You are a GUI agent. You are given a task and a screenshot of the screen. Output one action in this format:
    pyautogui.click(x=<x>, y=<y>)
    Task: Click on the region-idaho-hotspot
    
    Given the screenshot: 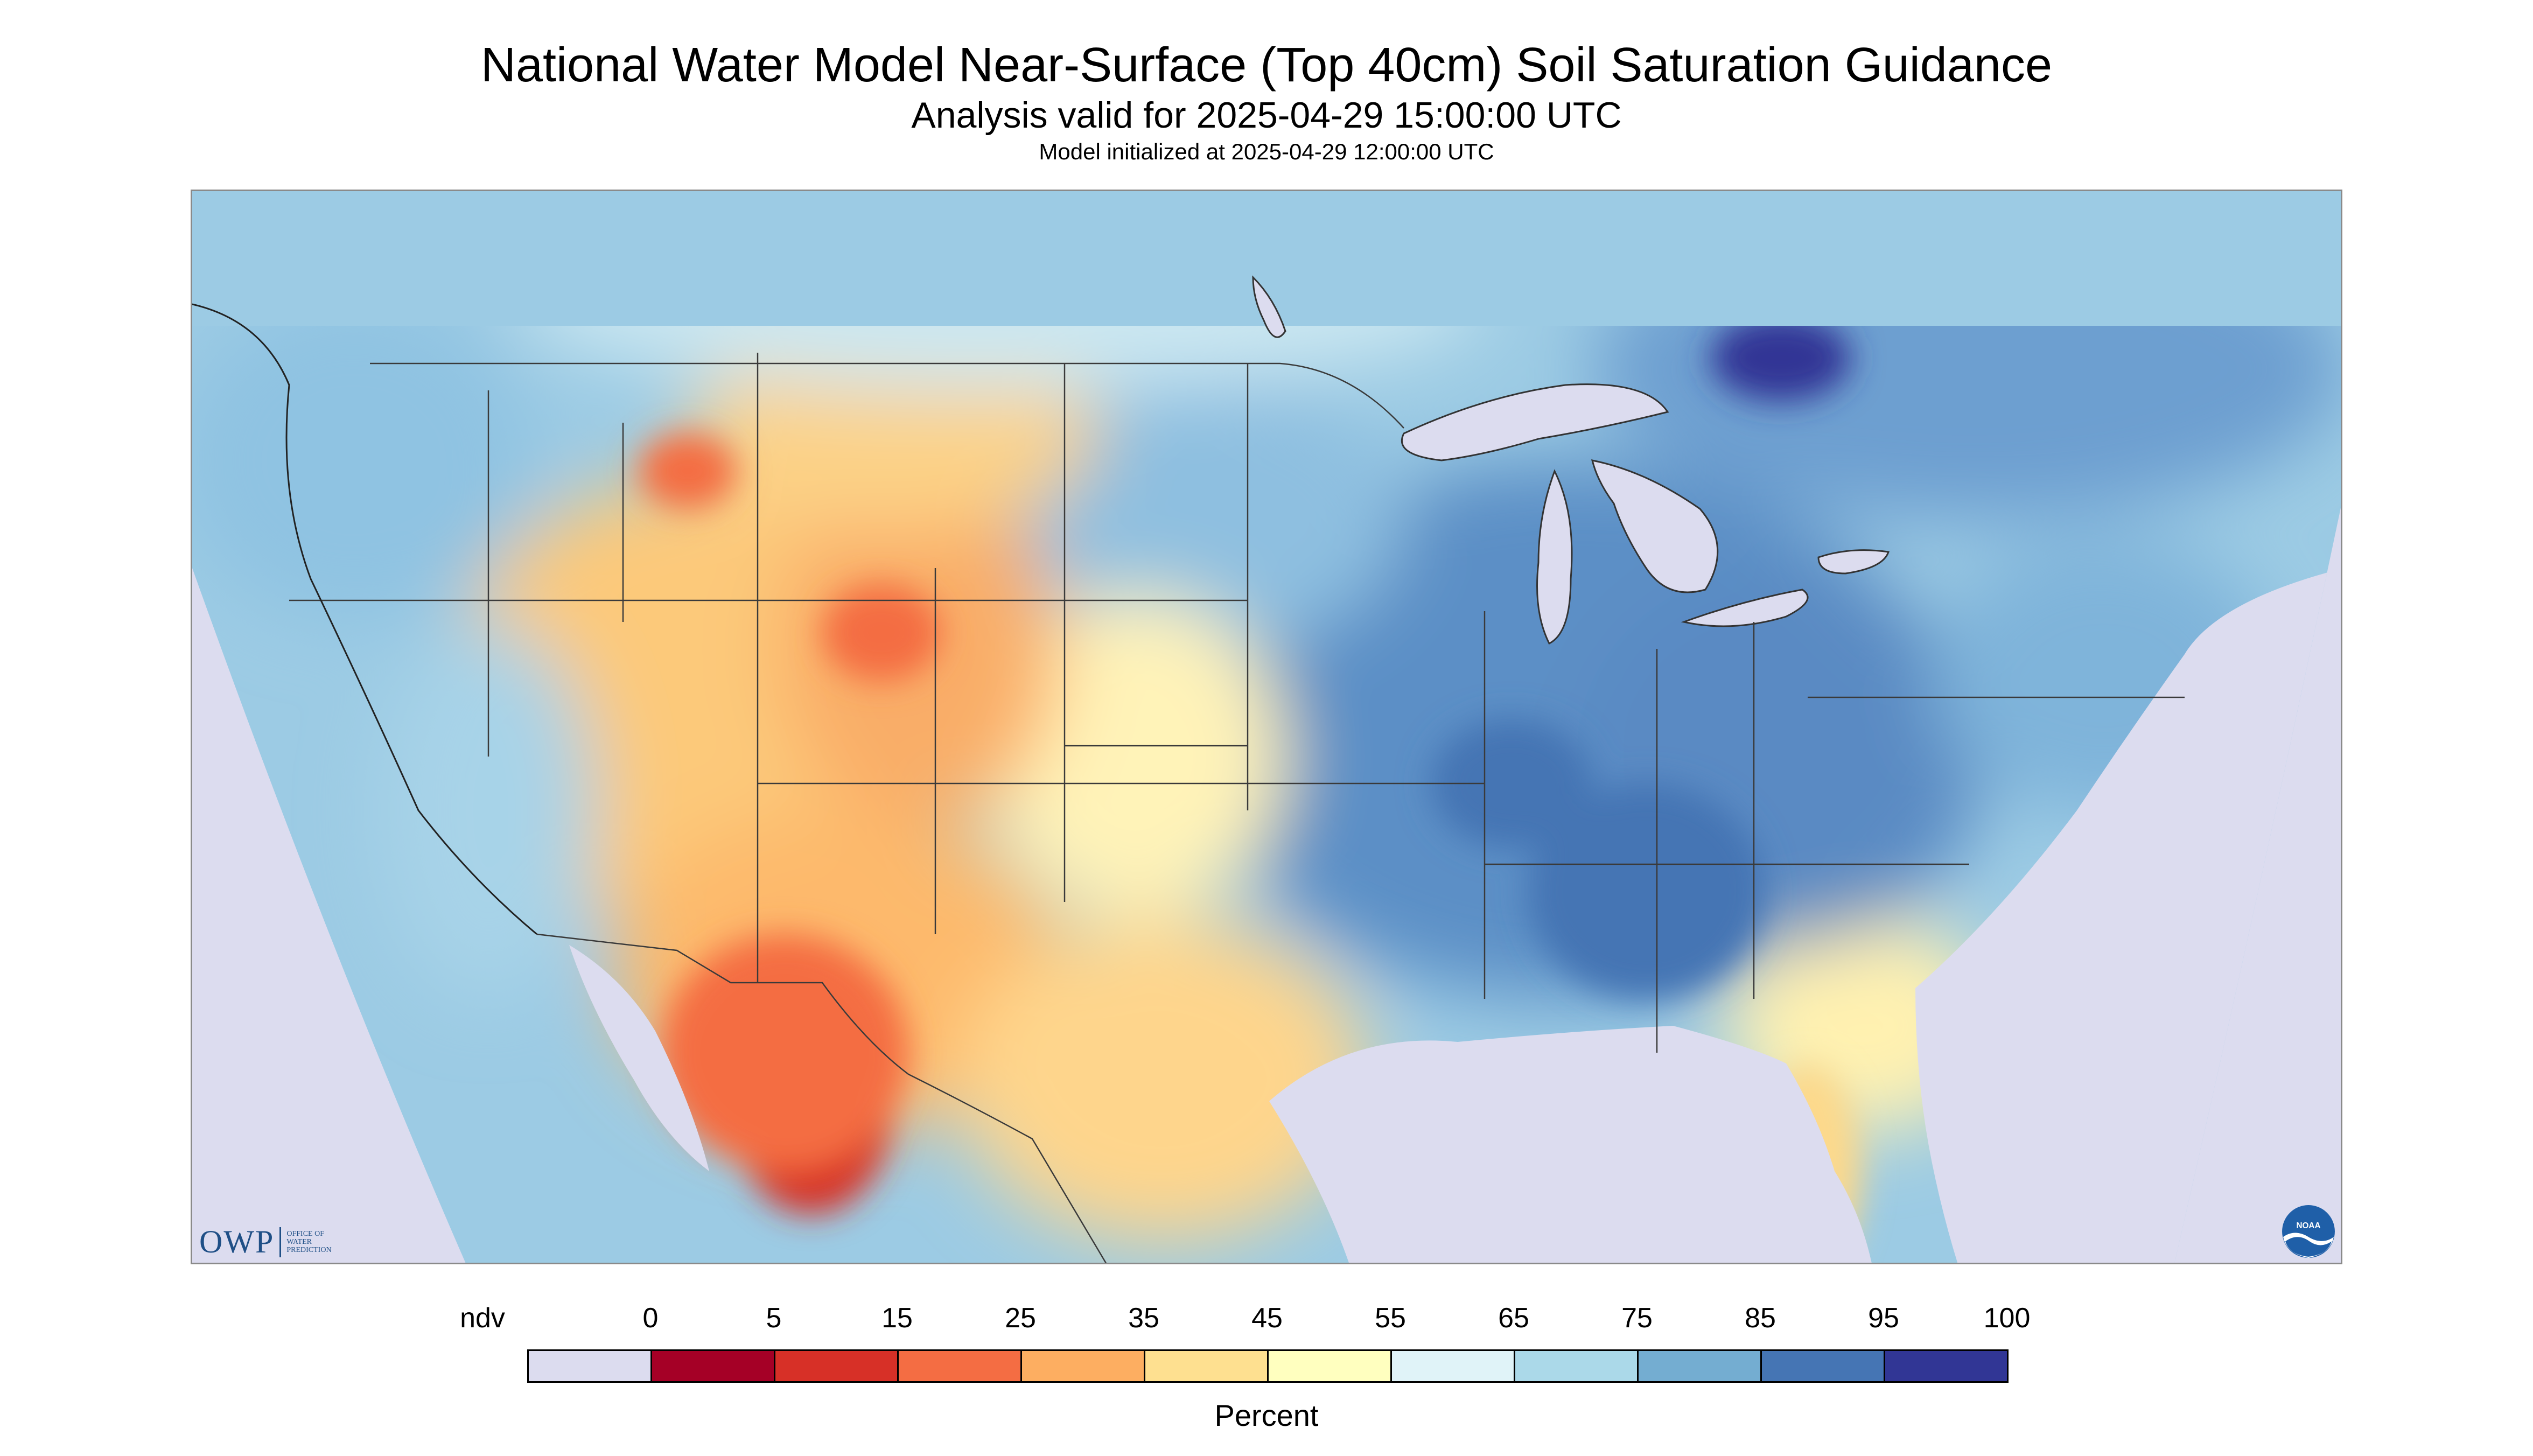 What is the action you would take?
    pyautogui.click(x=688, y=471)
    